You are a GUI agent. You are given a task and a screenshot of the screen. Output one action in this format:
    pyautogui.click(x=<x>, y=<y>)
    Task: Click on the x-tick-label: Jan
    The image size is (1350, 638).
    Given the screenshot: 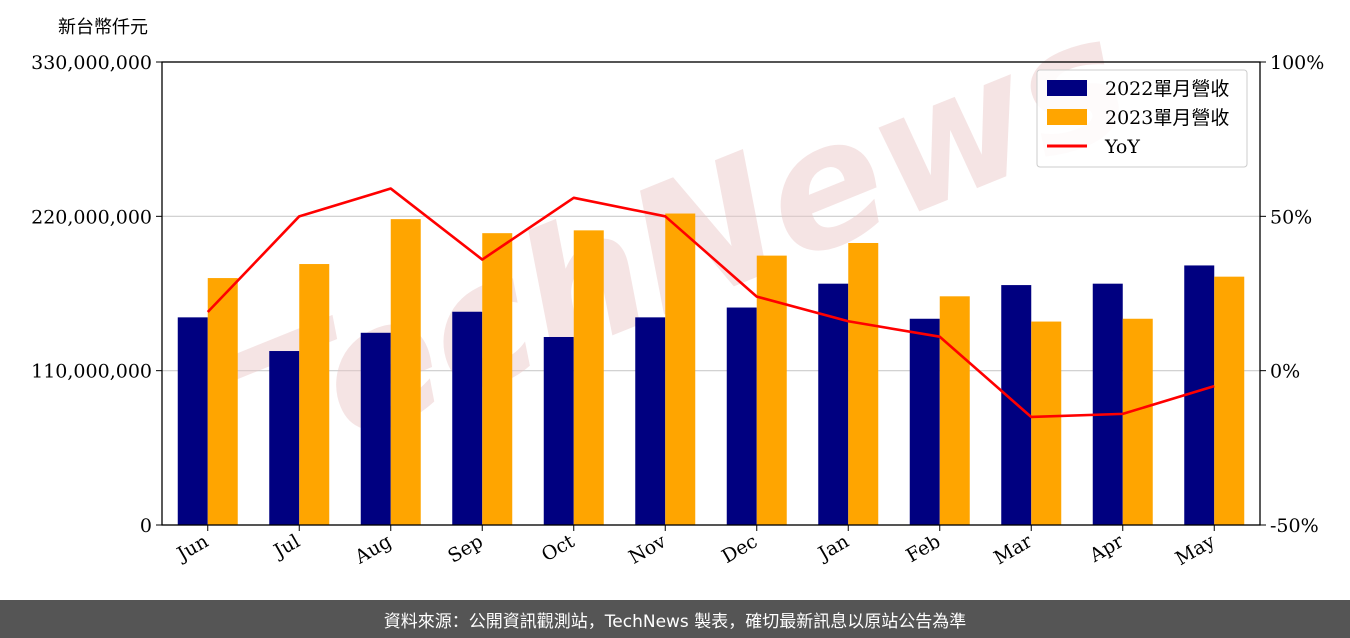 What is the action you would take?
    pyautogui.click(x=833, y=548)
    